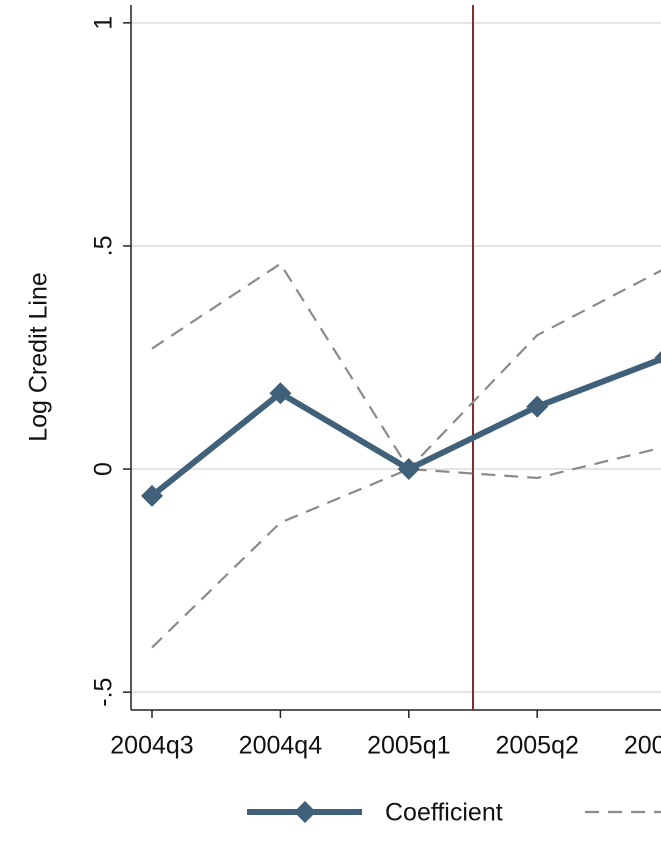 The width and height of the screenshot is (661, 867). I want to click on x-tick-label: 2005q3, so click(642, 746).